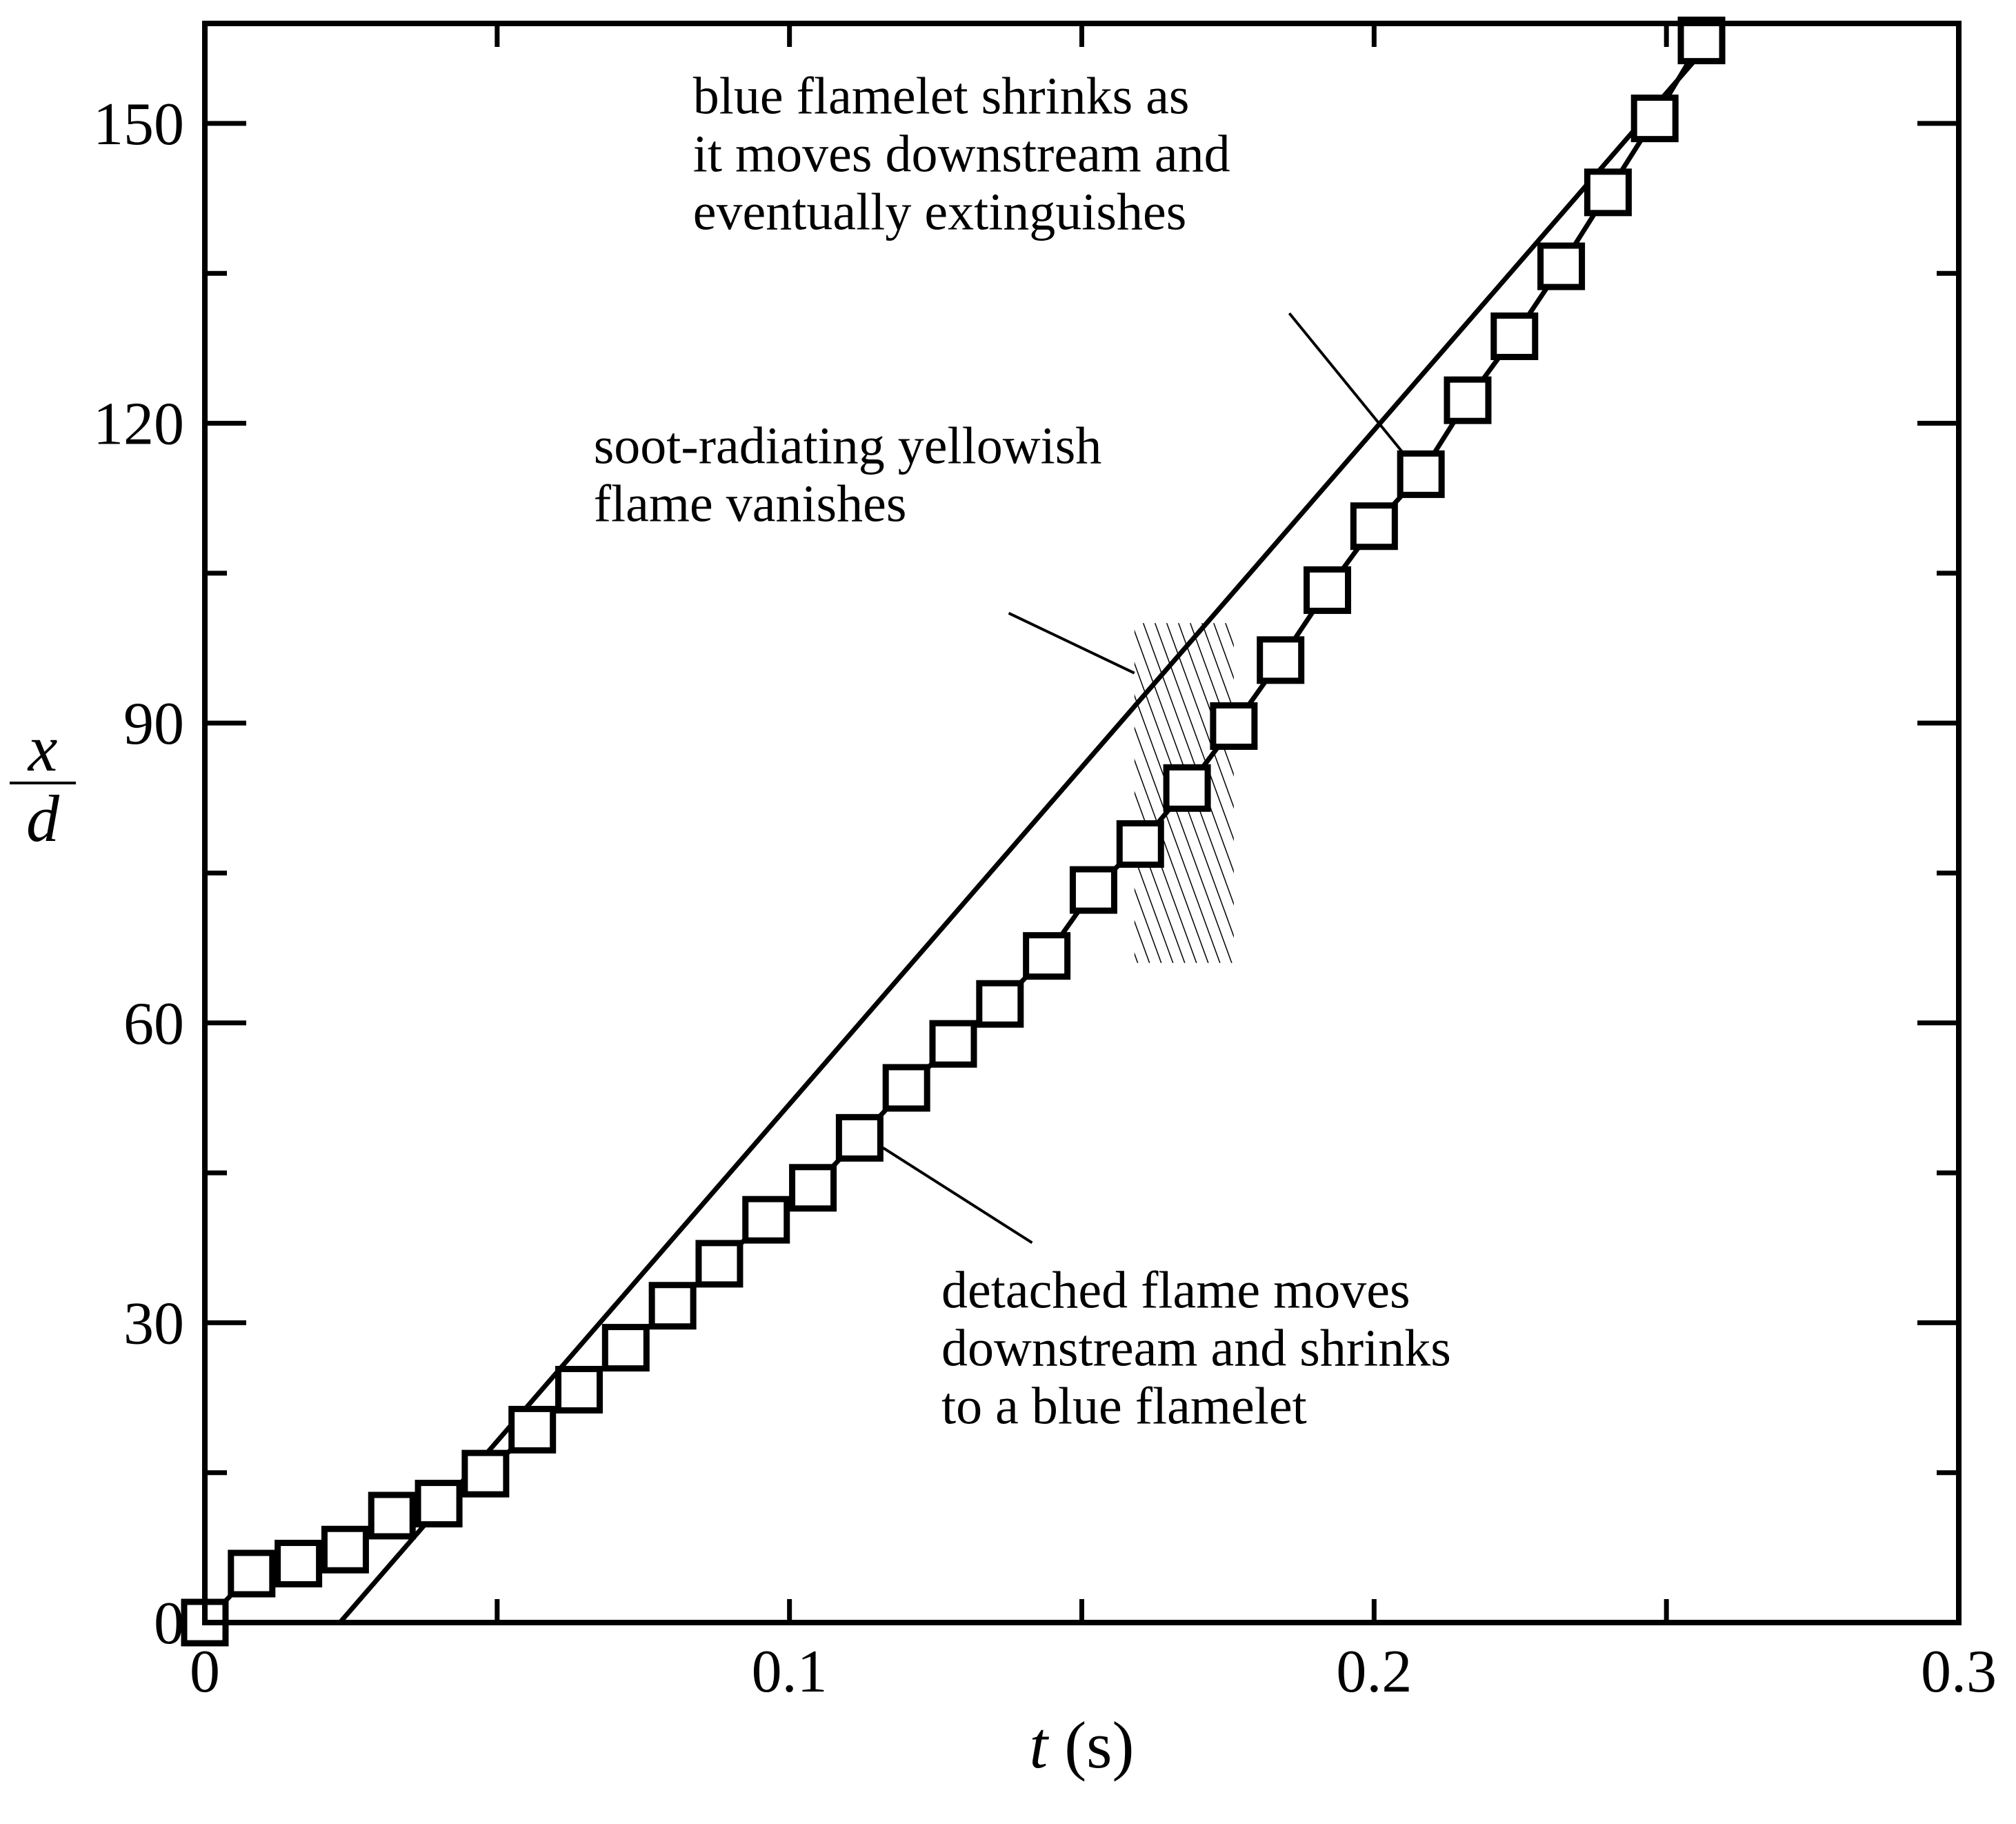  Describe the element at coordinates (43, 748) in the screenshot. I see `y-axis-numerator: x` at that location.